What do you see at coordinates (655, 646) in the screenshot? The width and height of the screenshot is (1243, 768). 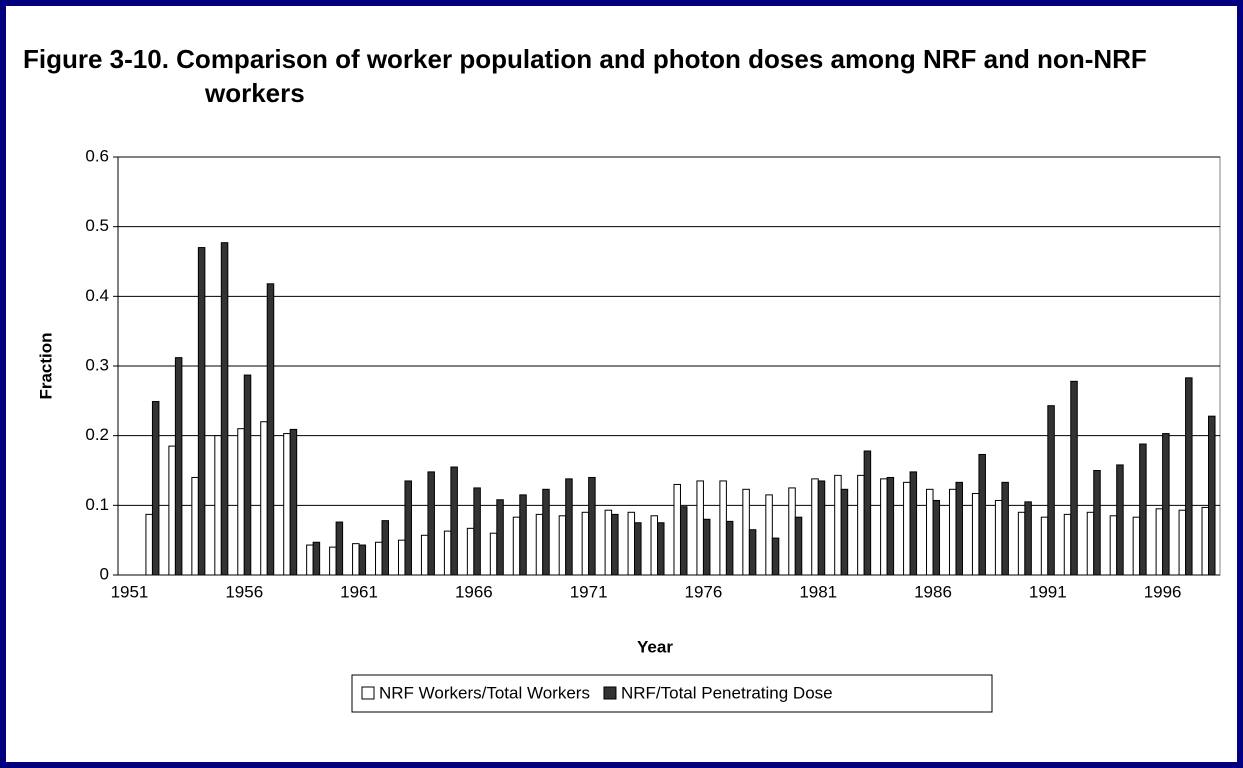 I see `x-axis-label: Year` at bounding box center [655, 646].